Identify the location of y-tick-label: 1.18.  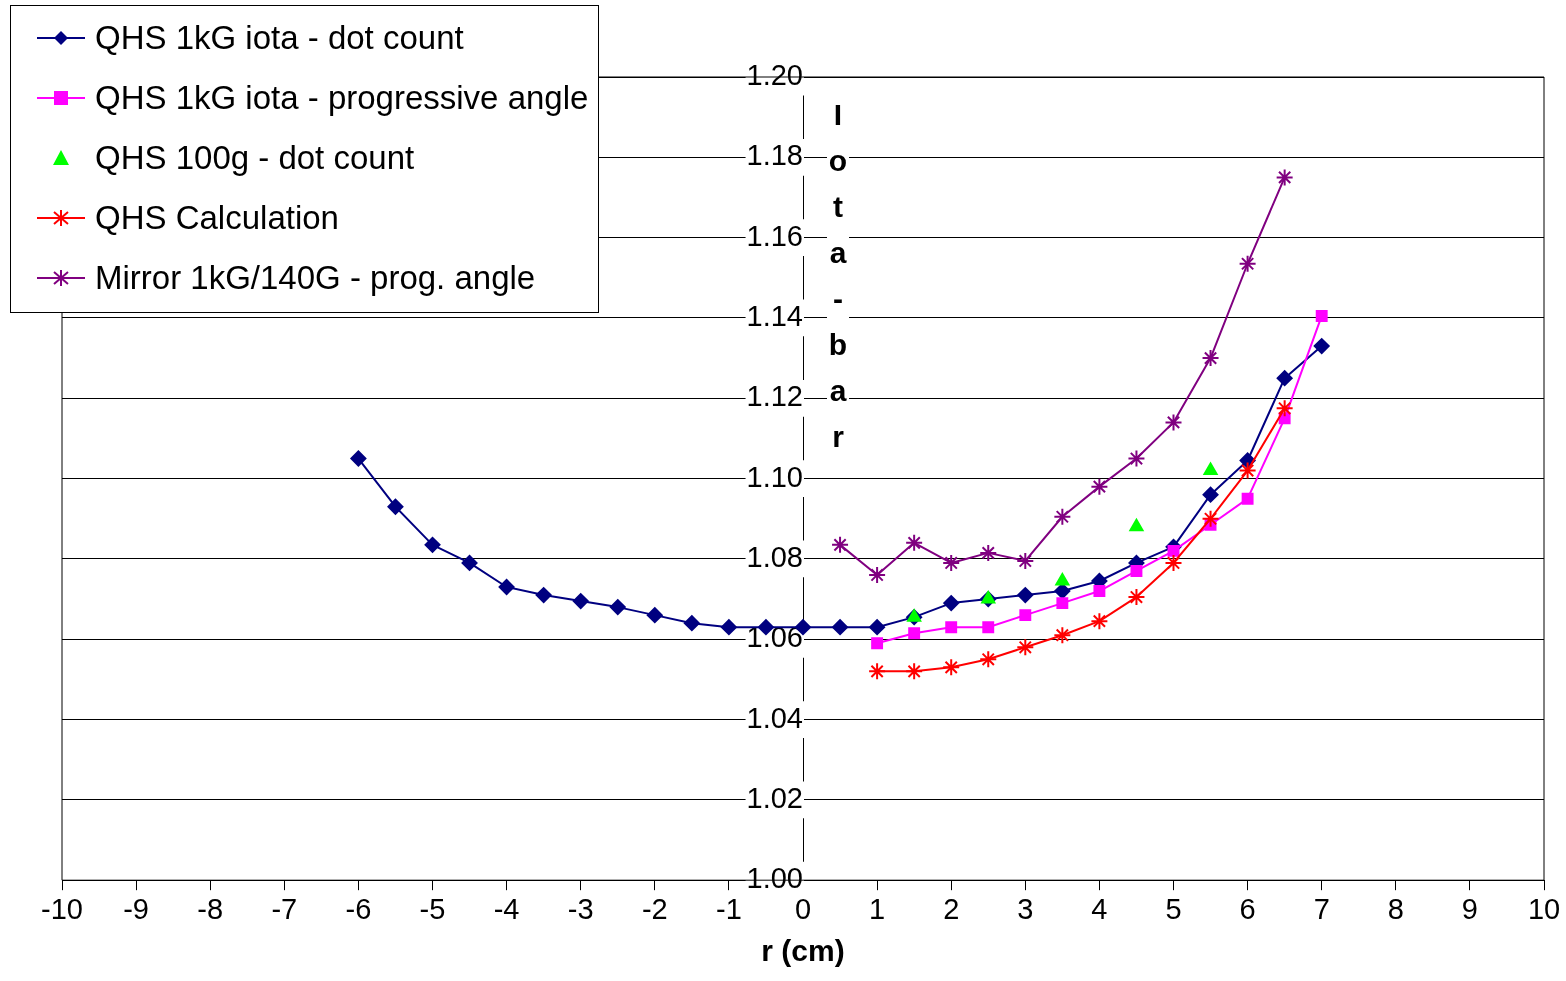
(774, 155).